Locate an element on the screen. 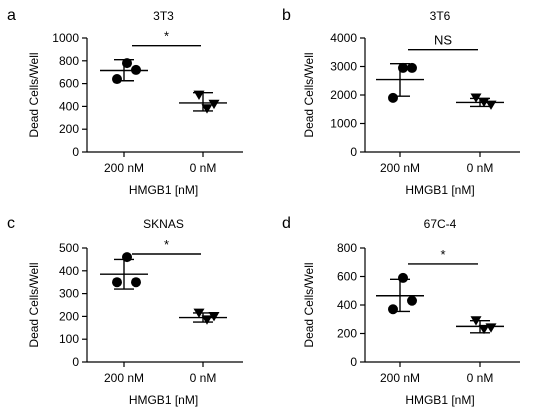 This screenshot has height=408, width=550. chart-title: 3T6 is located at coordinates (440, 16).